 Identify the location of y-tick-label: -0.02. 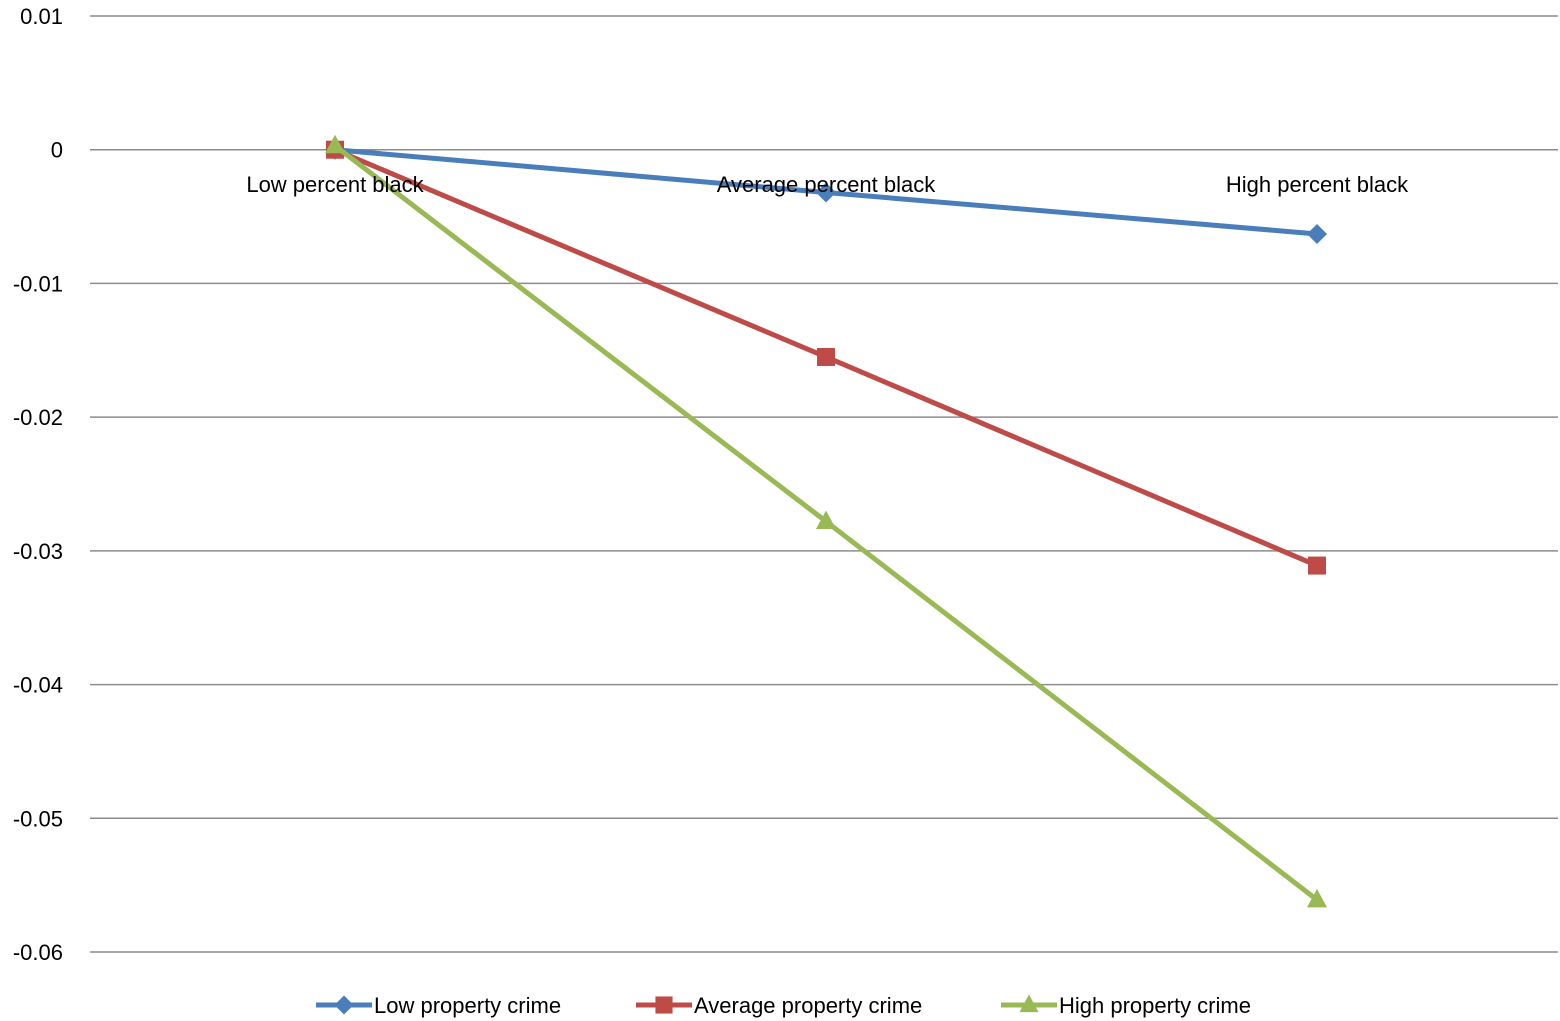
(38, 417).